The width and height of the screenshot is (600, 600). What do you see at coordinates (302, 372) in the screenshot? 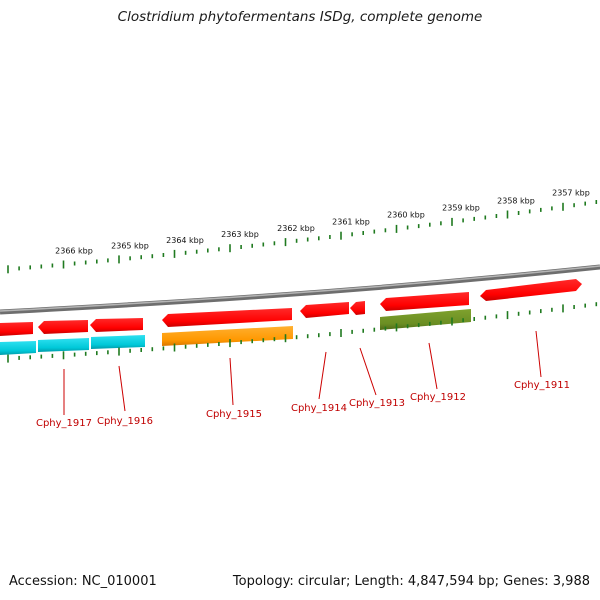
I see `gene-label-leaders` at bounding box center [302, 372].